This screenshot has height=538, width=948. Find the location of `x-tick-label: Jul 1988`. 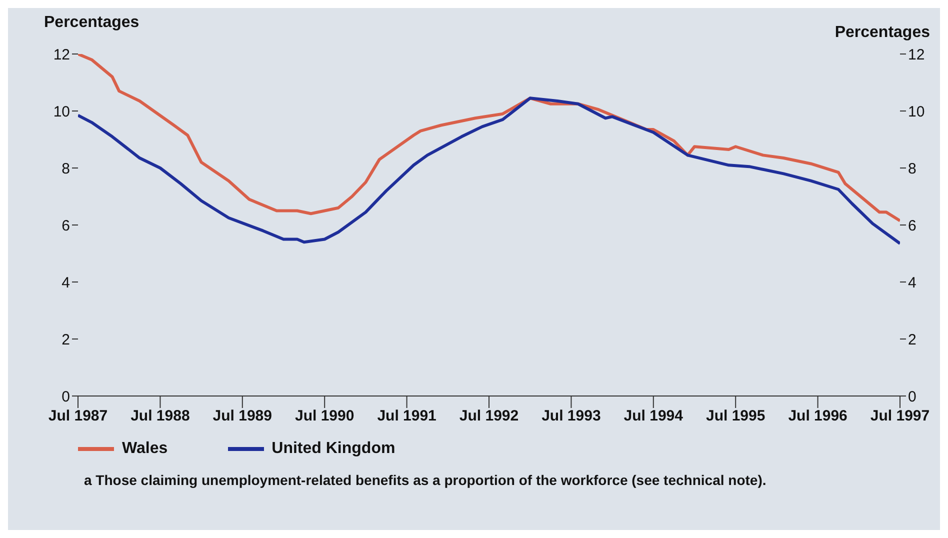

x-tick-label: Jul 1988 is located at coordinates (160, 416).